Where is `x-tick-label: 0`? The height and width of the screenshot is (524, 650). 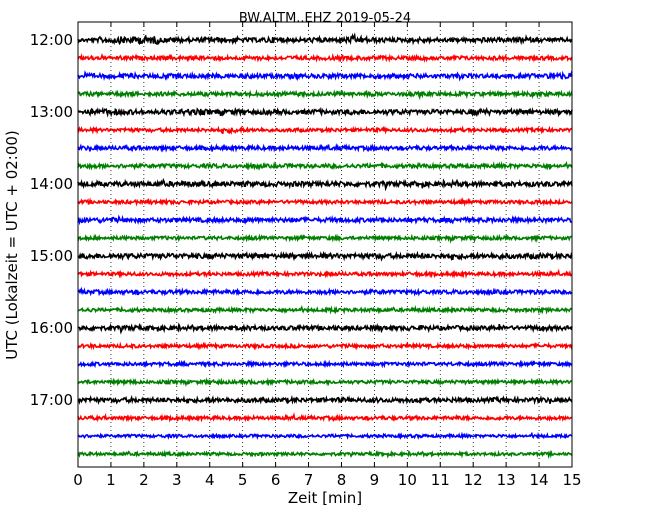
x-tick-label: 0 is located at coordinates (78, 480).